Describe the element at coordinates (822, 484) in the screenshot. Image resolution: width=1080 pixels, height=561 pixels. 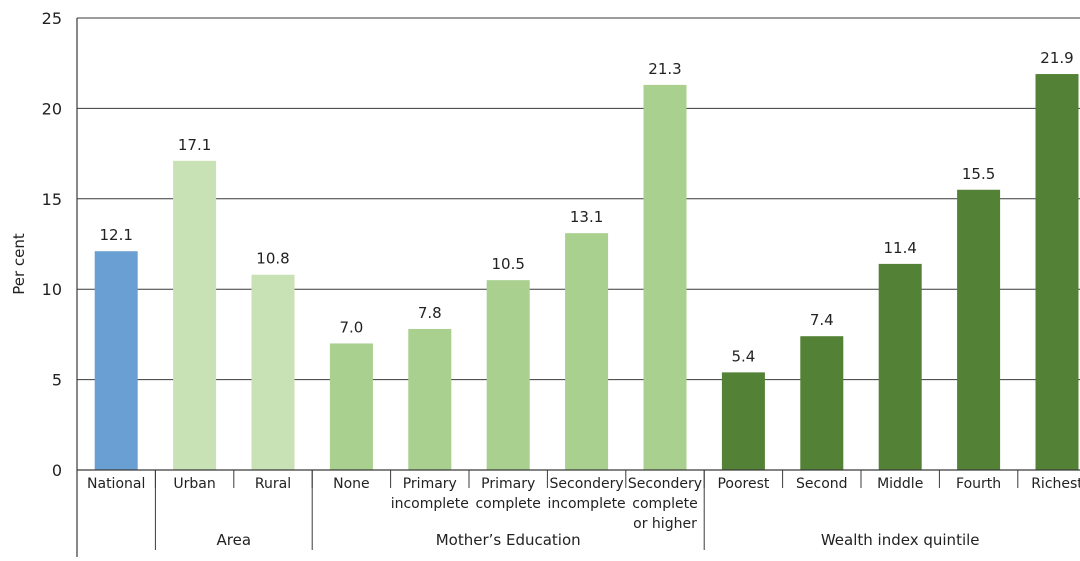
I see `category-label: Second` at that location.